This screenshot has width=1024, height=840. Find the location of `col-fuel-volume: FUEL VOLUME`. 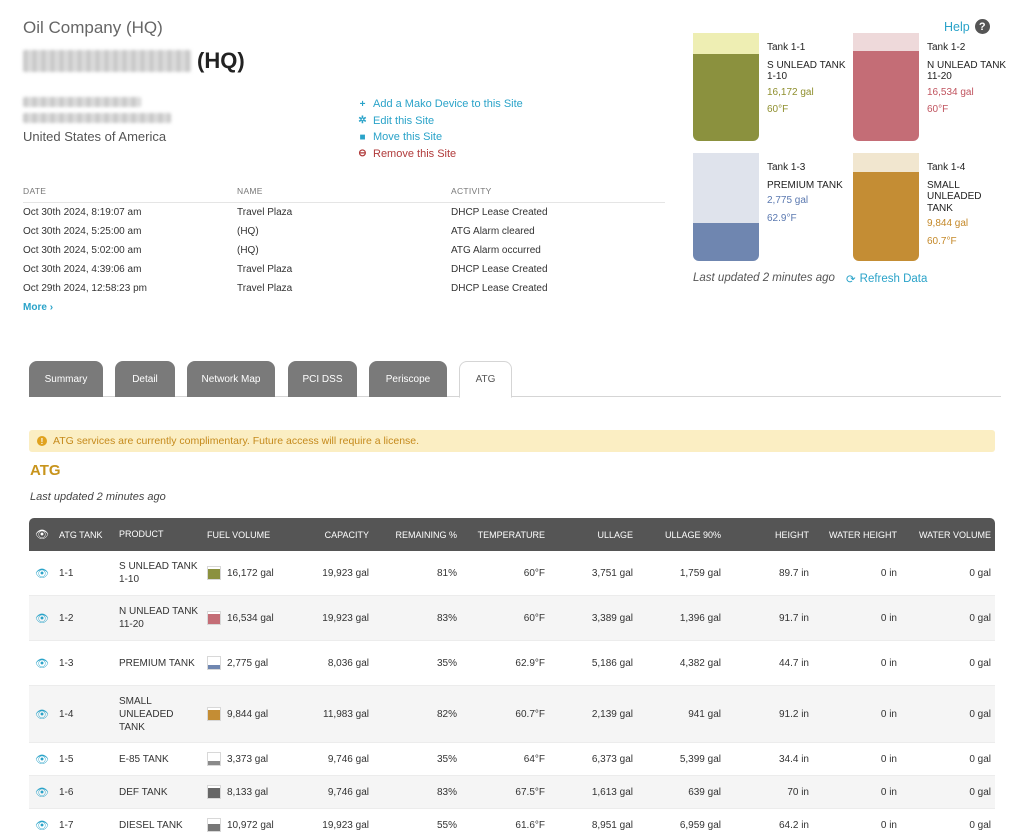

col-fuel-volume: FUEL VOLUME is located at coordinates (239, 534).